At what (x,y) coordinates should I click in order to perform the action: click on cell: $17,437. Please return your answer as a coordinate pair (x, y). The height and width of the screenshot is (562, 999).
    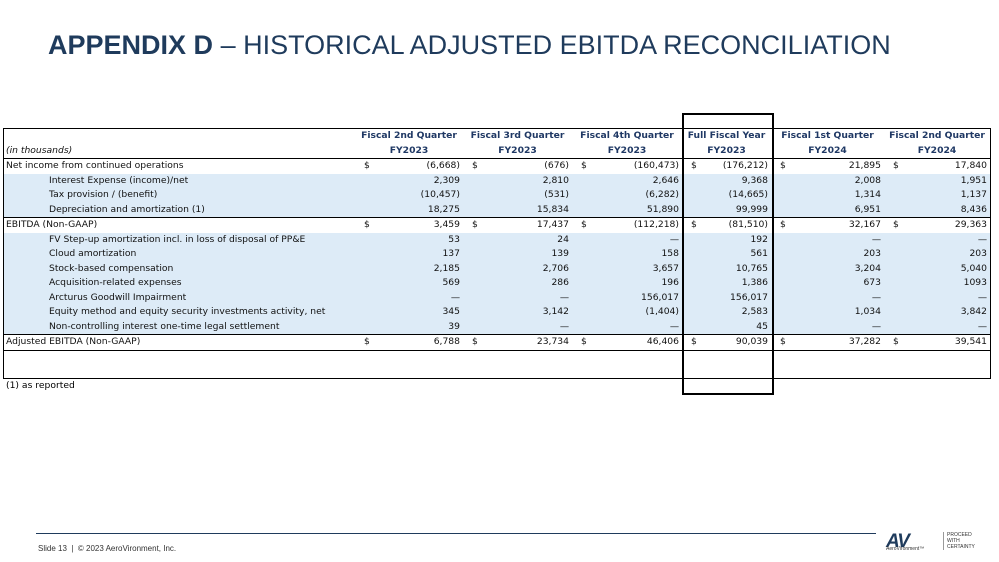
    Looking at the image, I should click on (517, 225).